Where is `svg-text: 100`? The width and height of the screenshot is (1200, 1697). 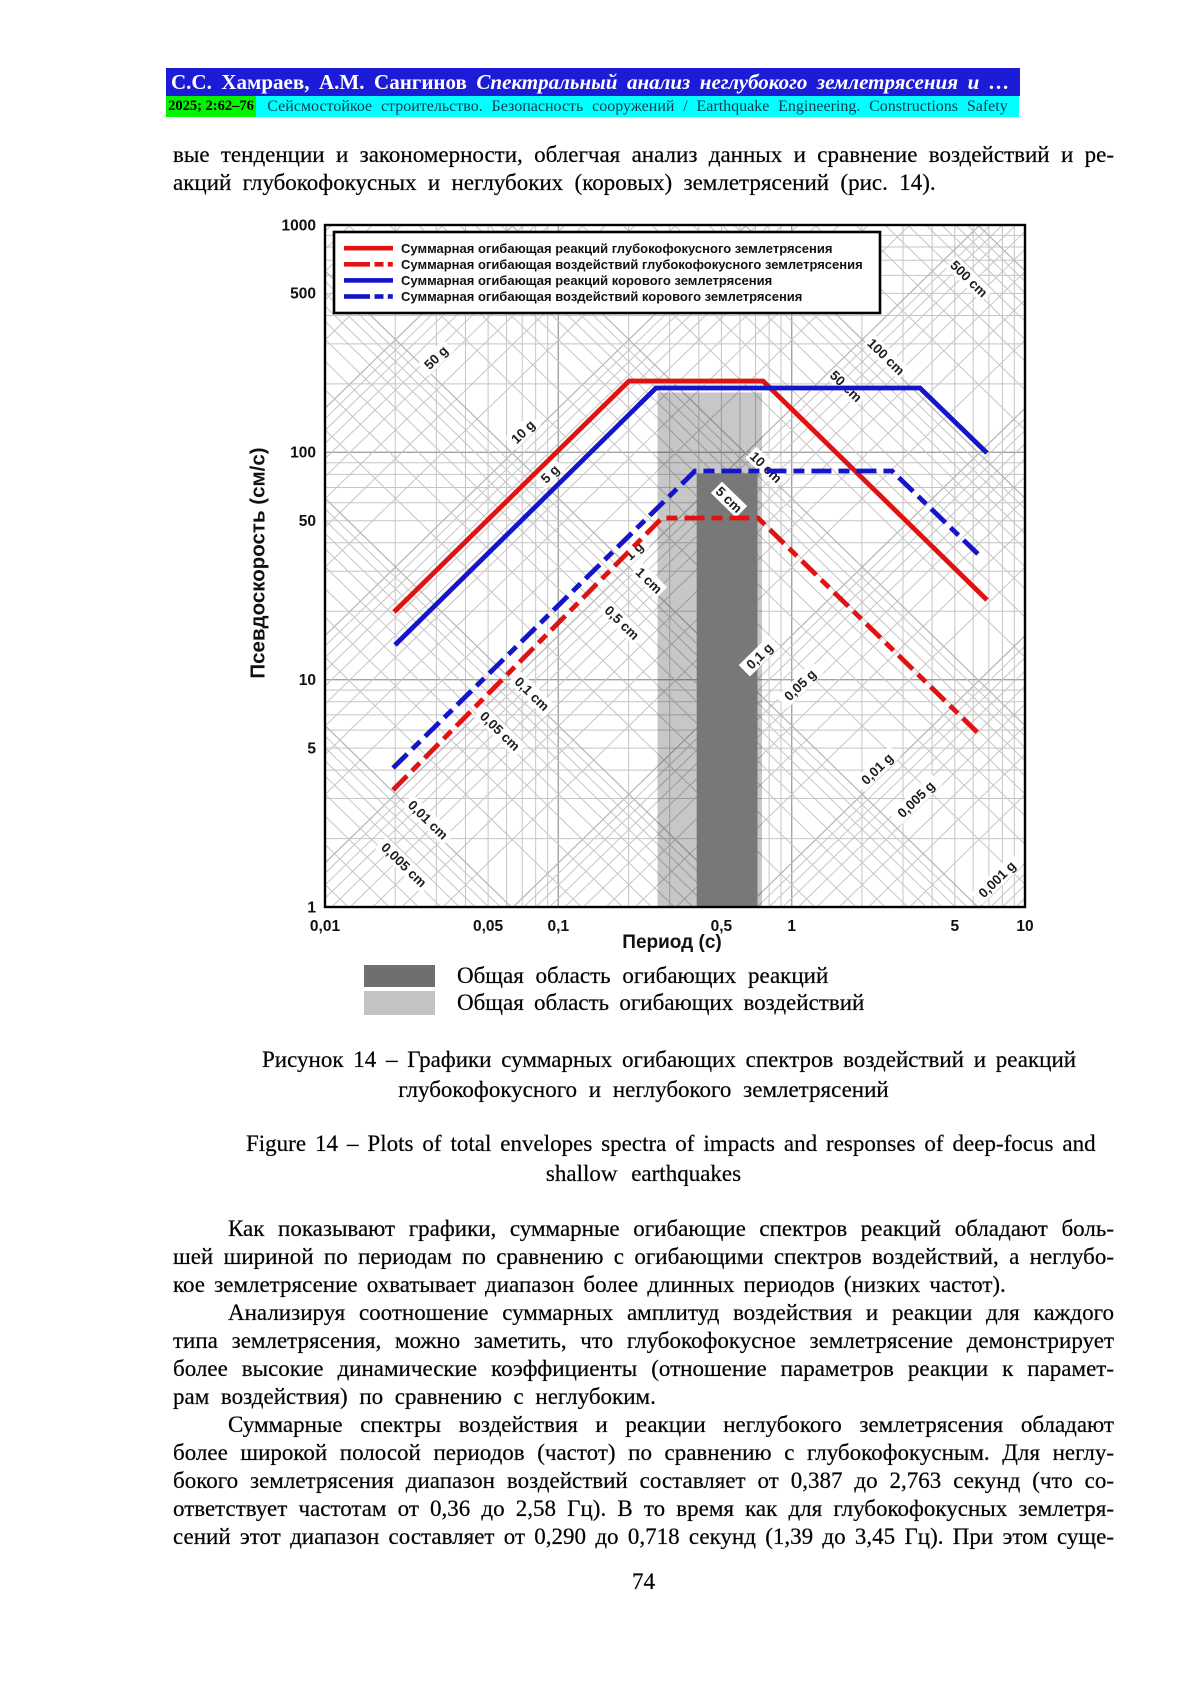
svg-text: 100 is located at coordinates (303, 453).